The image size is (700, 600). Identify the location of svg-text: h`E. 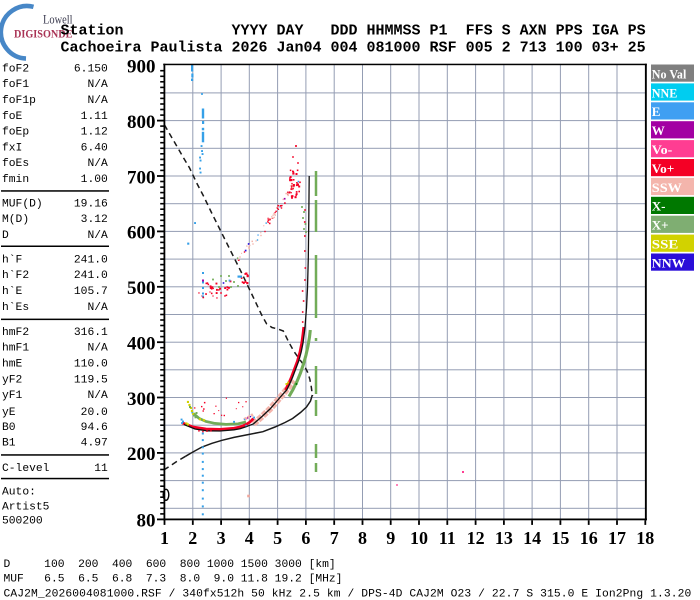
(12, 291).